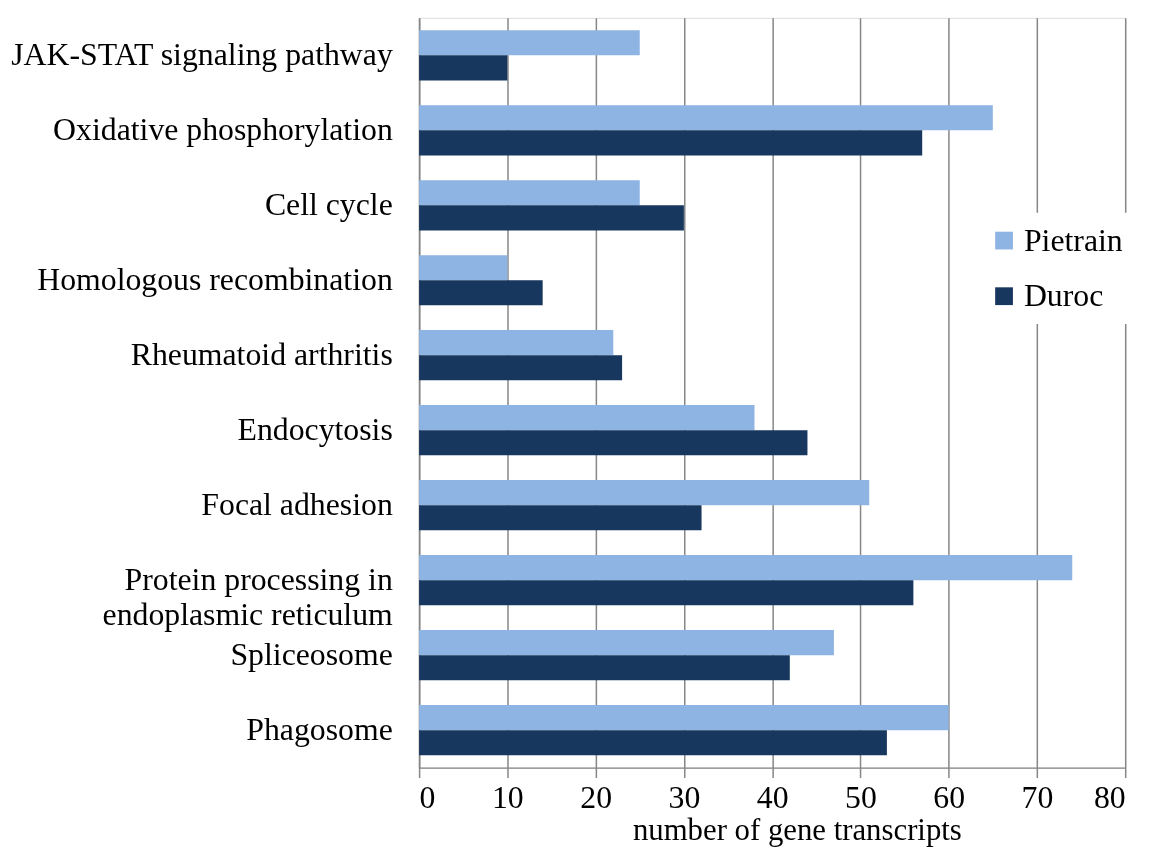 The image size is (1155, 861). Describe the element at coordinates (297, 505) in the screenshot. I see `y-tick-label: Focal adhesion` at that location.